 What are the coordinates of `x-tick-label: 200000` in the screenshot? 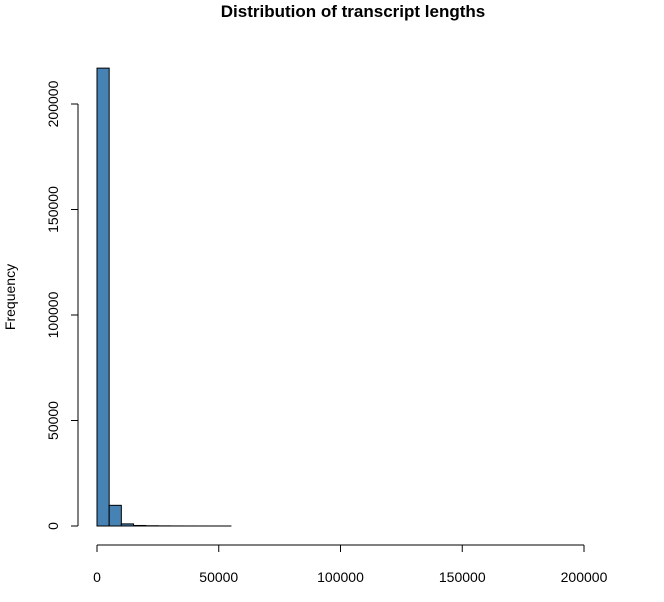 It's located at (584, 577).